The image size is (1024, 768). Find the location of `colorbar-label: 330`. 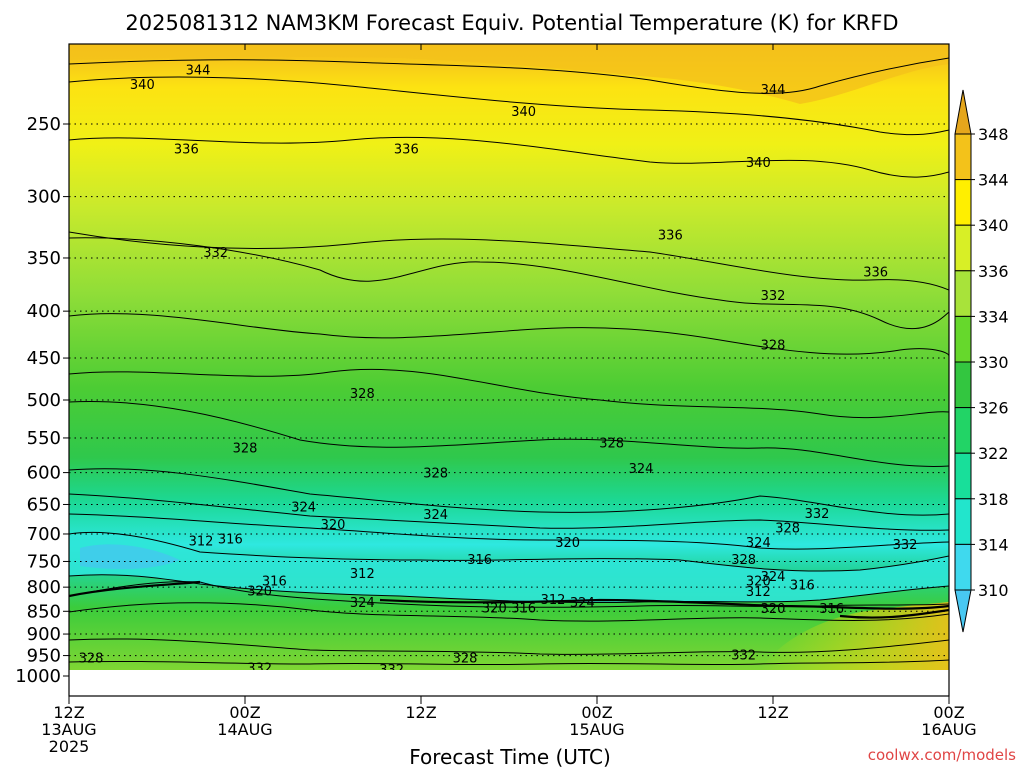

colorbar-label: 330 is located at coordinates (993, 362).